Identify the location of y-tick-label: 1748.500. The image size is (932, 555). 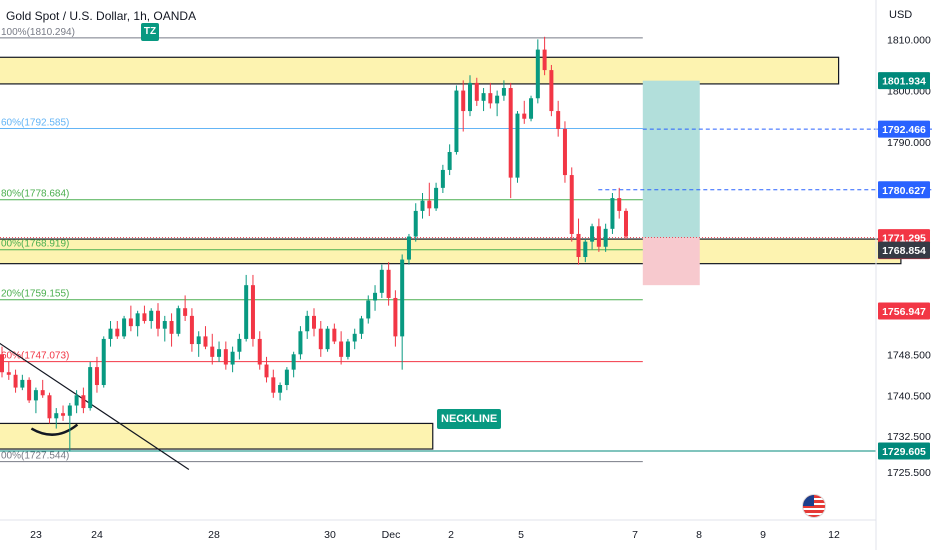
(909, 355).